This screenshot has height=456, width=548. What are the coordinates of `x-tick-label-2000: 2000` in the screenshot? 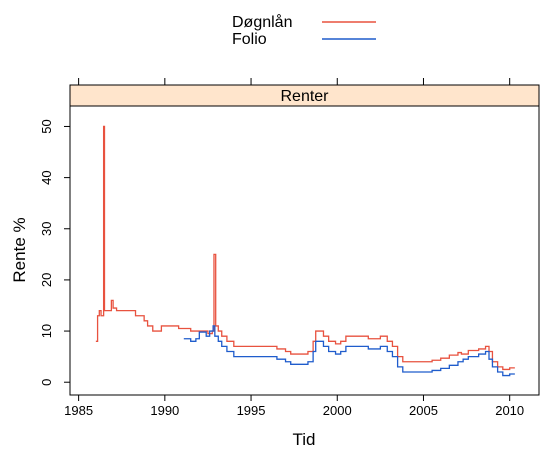 It's located at (337, 410).